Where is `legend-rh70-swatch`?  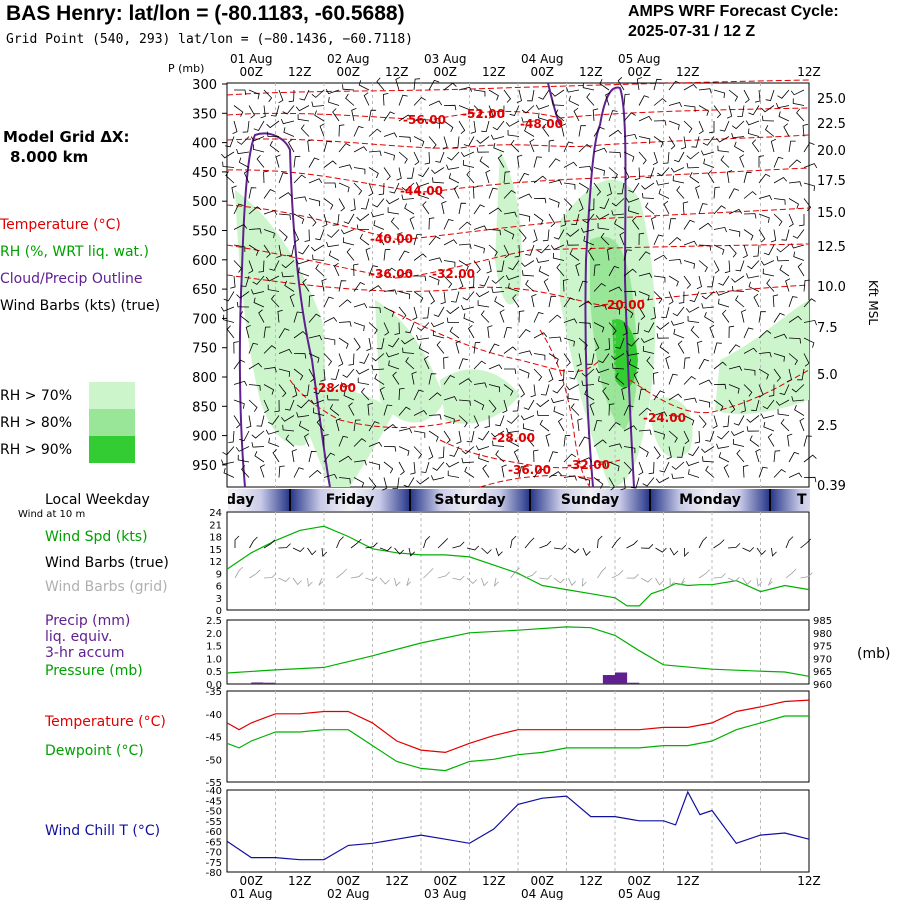
legend-rh70-swatch is located at coordinates (112, 395).